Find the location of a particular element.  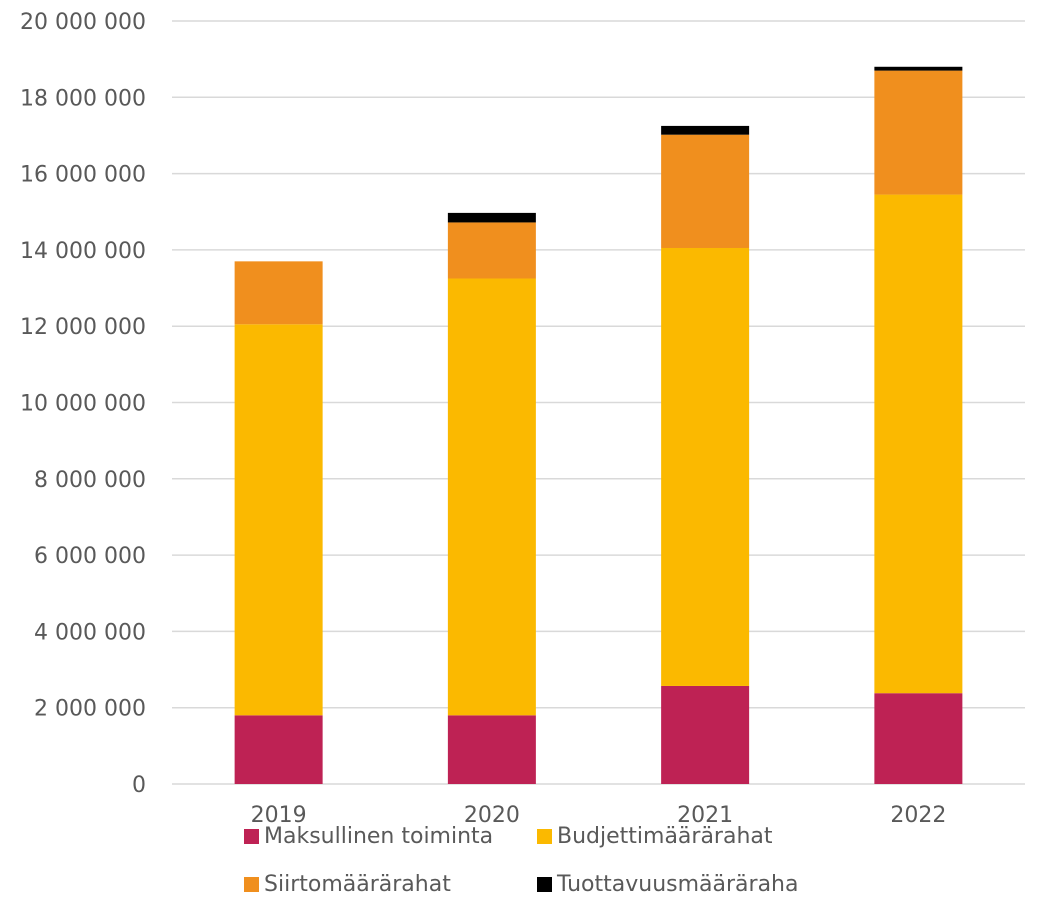

x-tick-label: 2021 is located at coordinates (705, 815).